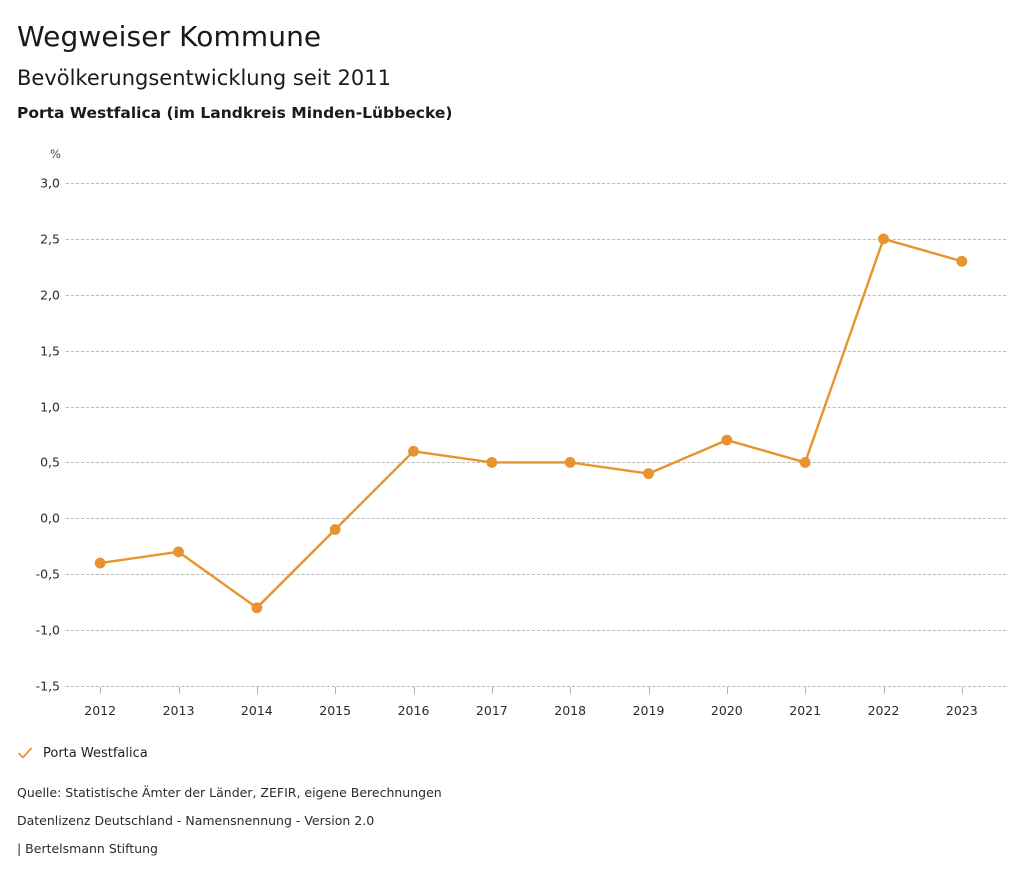 The width and height of the screenshot is (1024, 888). I want to click on footer-publisher: | Bertelsmann Stiftung, so click(87, 848).